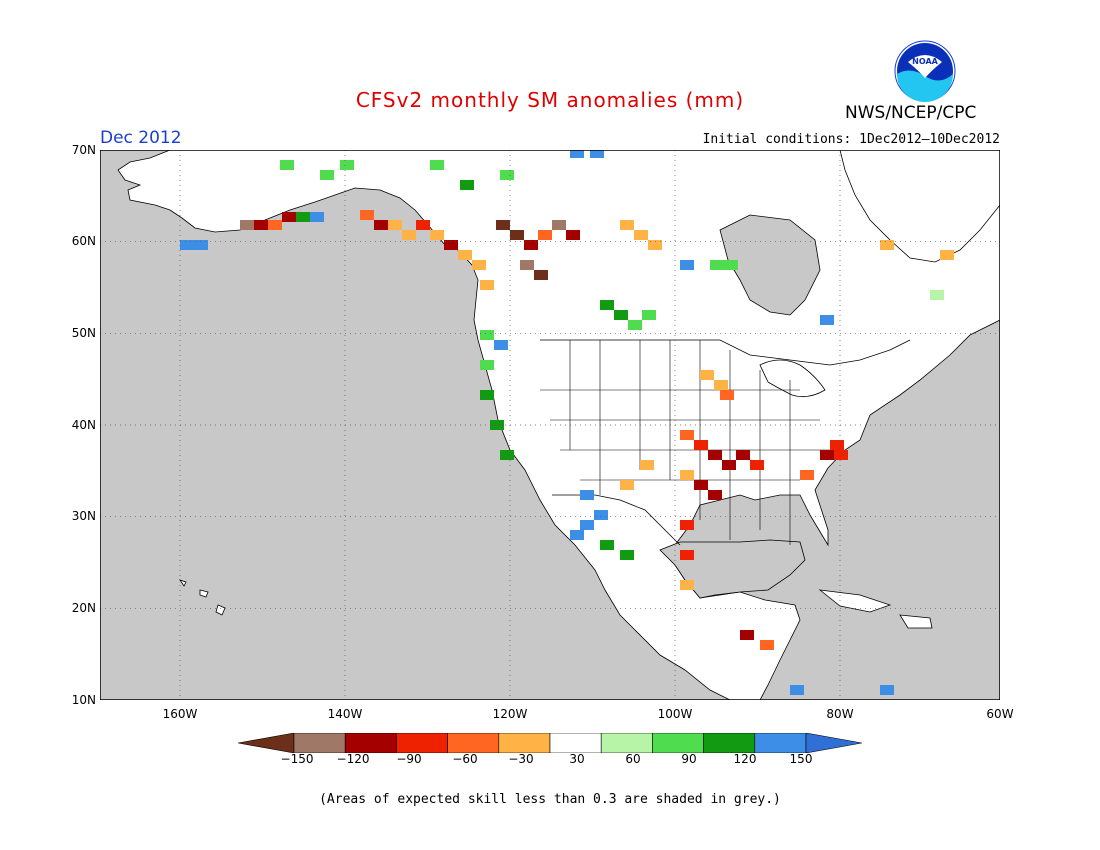 This screenshot has height=850, width=1100. I want to click on lon-label-80w: 80W, so click(840, 714).